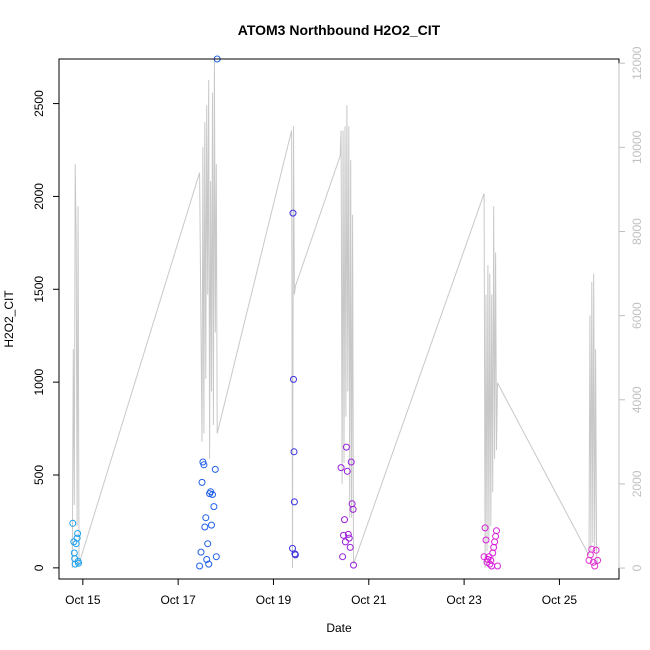 The width and height of the screenshot is (650, 650). What do you see at coordinates (39, 103) in the screenshot?
I see `y-tick-label: 2500` at bounding box center [39, 103].